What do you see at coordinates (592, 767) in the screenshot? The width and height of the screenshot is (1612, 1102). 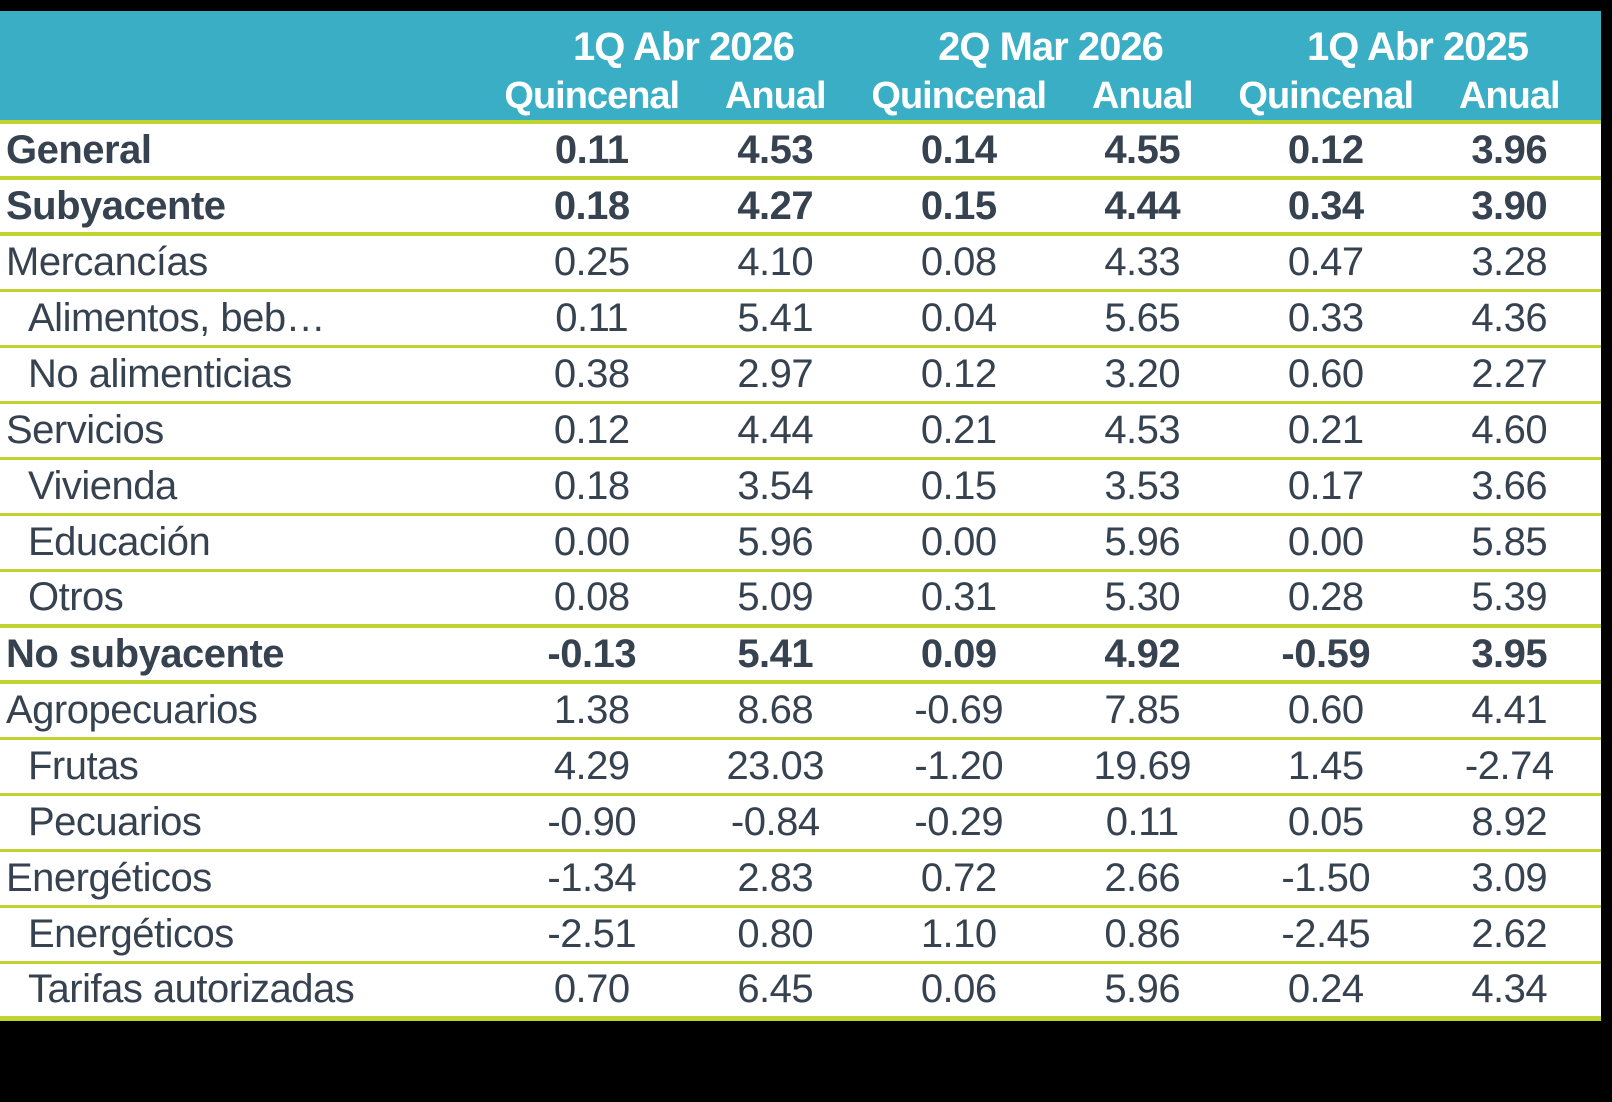 I see `cell-value: 4.29` at bounding box center [592, 767].